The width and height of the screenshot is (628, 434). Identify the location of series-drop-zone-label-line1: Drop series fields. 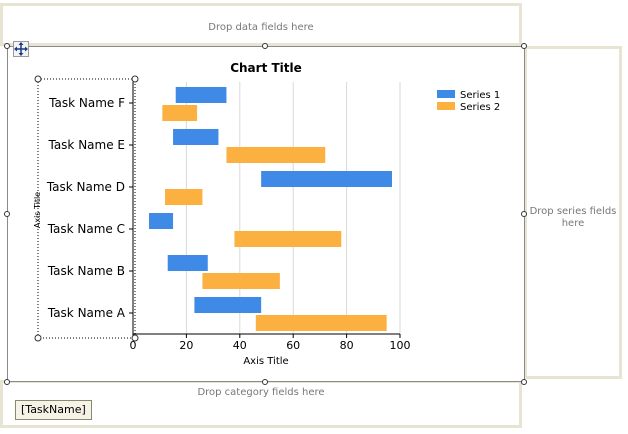
(573, 211).